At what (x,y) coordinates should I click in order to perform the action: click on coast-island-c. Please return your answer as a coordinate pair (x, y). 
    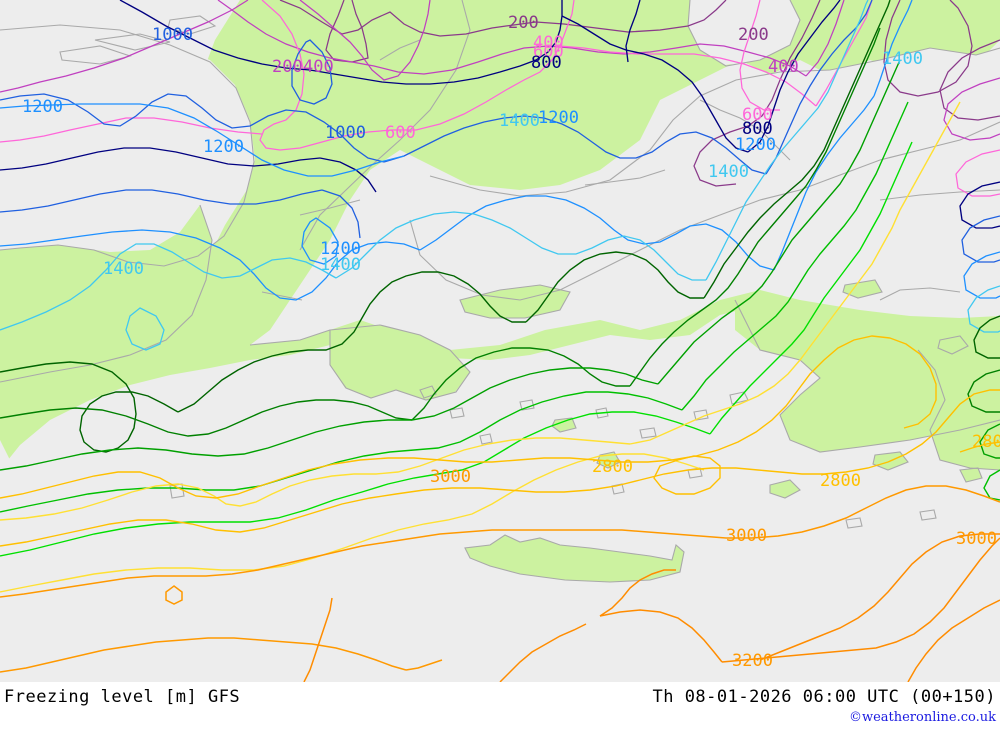
    Looking at the image, I should click on (953, 345).